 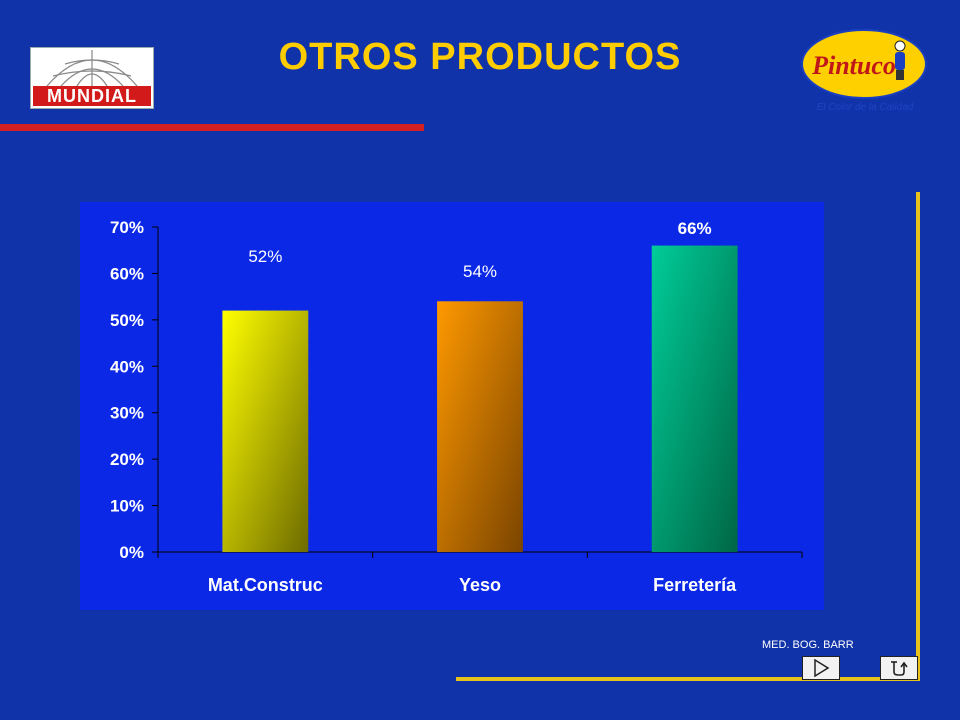 What do you see at coordinates (265, 256) in the screenshot?
I see `bar-value-label: 52%` at bounding box center [265, 256].